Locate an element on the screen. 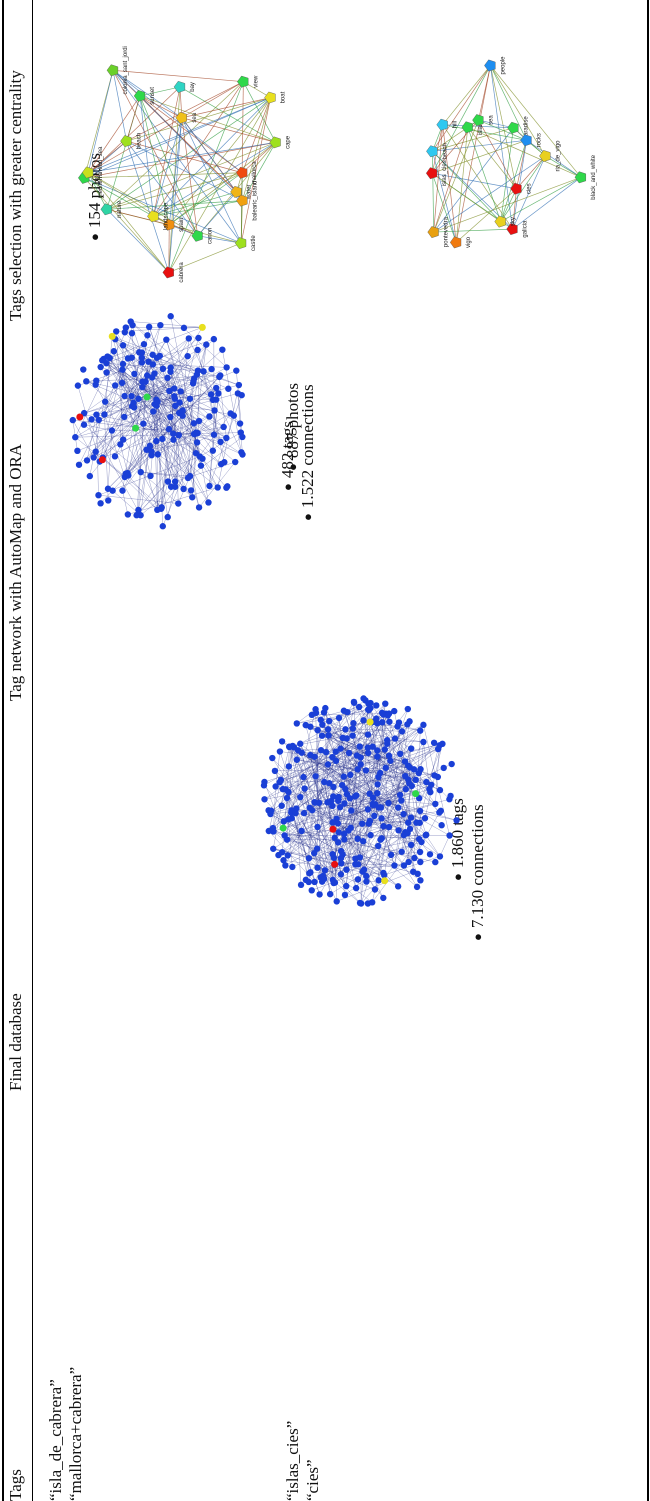  graph-node-beach: beach is located at coordinates (437, 151).